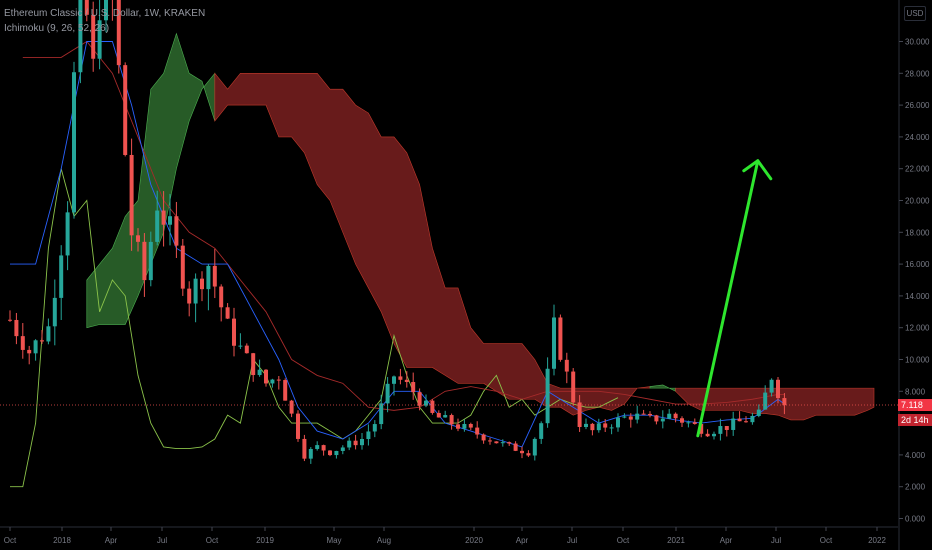 This screenshot has width=932, height=550. What do you see at coordinates (917, 73) in the screenshot?
I see `y-tick-label: 28.000` at bounding box center [917, 73].